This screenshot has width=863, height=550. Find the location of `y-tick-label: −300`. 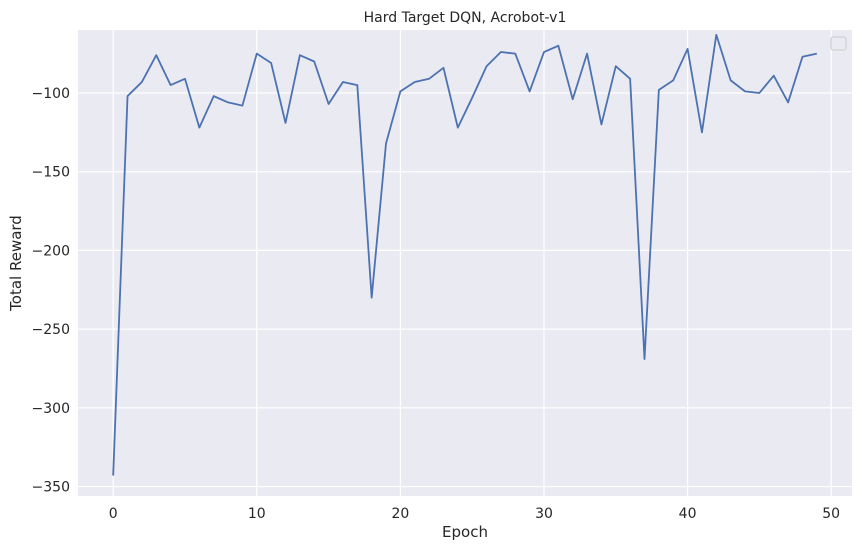

y-tick-label: −300 is located at coordinates (51, 409).